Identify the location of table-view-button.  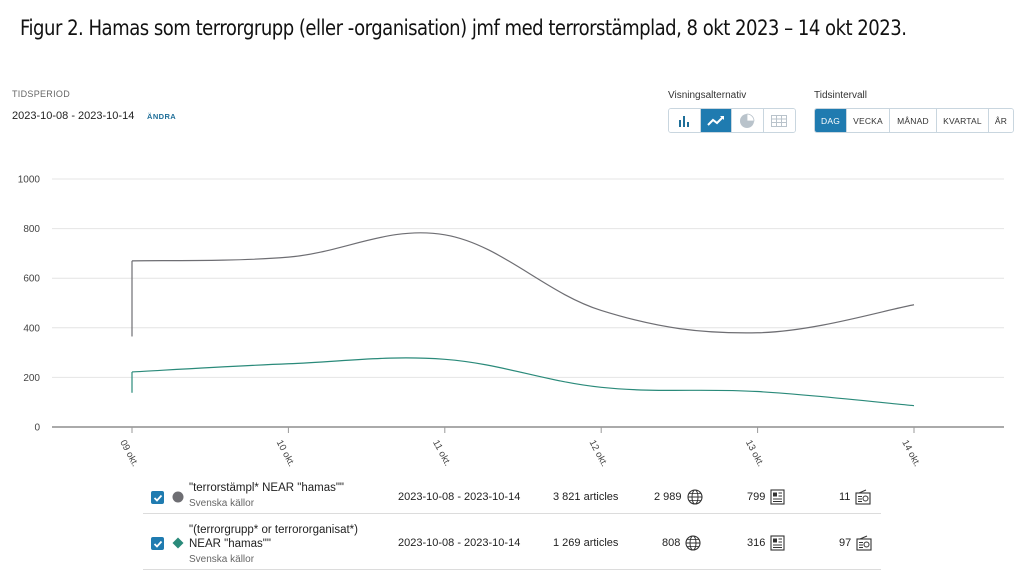
(779, 120).